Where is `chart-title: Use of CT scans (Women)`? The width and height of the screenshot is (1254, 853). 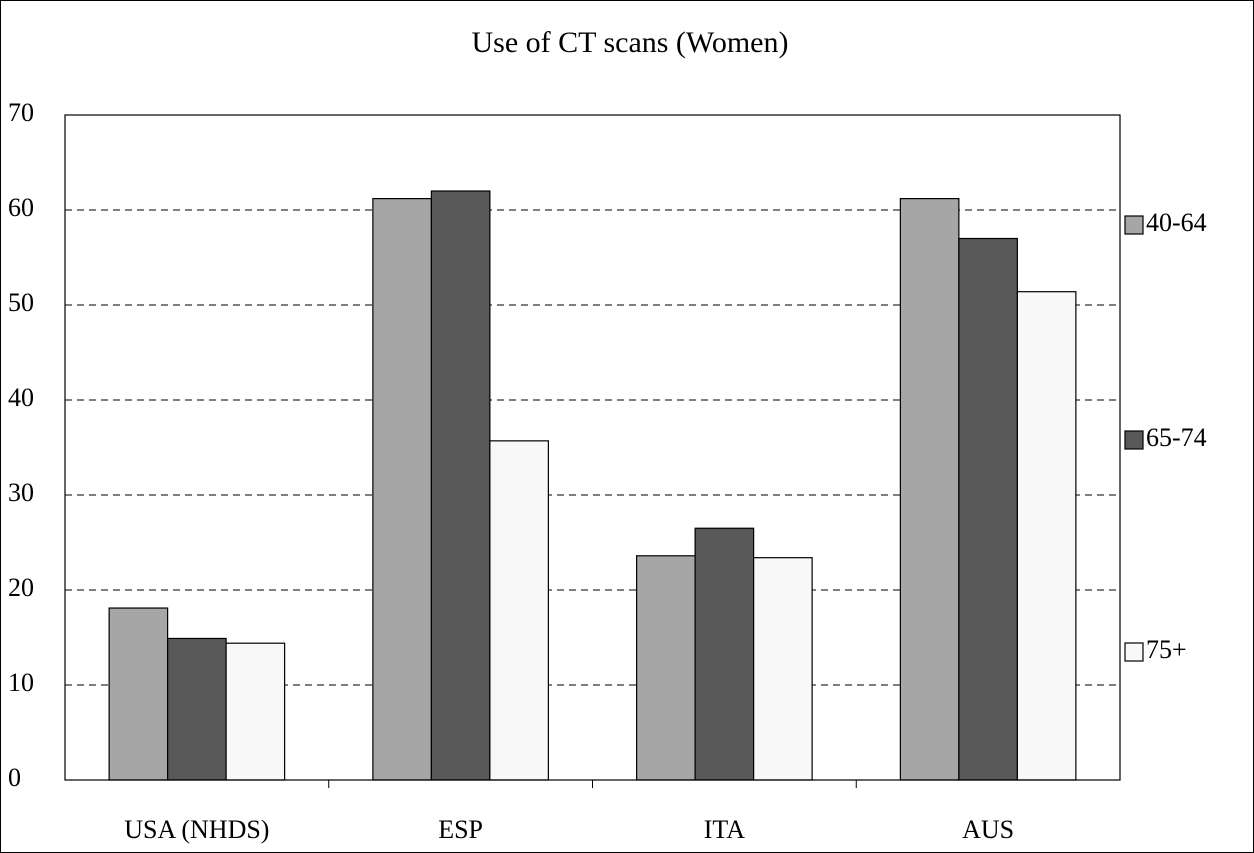
chart-title: Use of CT scans (Women) is located at coordinates (630, 42).